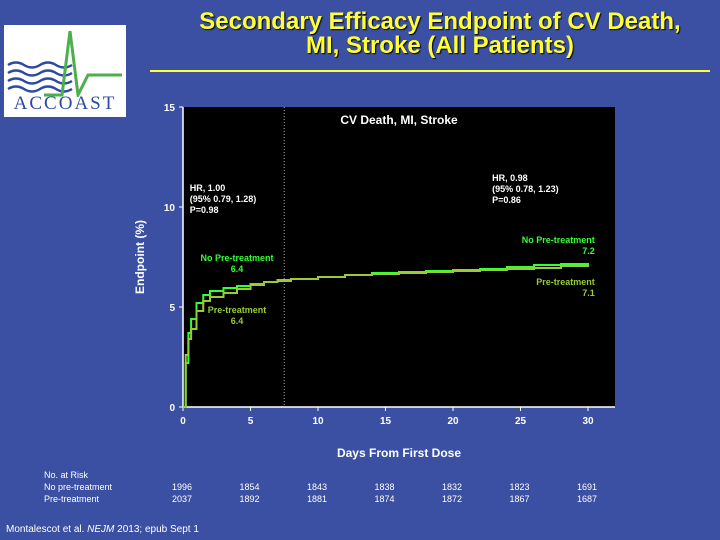 Image resolution: width=720 pixels, height=540 pixels. I want to click on y-tick-label: 10, so click(170, 208).